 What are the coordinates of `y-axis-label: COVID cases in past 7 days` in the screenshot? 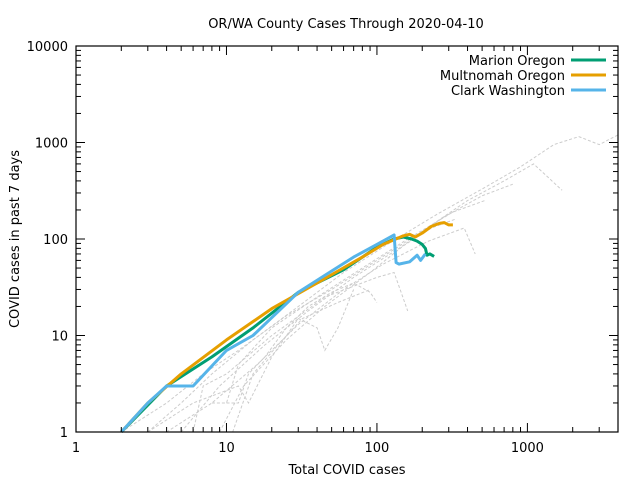 It's located at (15, 239).